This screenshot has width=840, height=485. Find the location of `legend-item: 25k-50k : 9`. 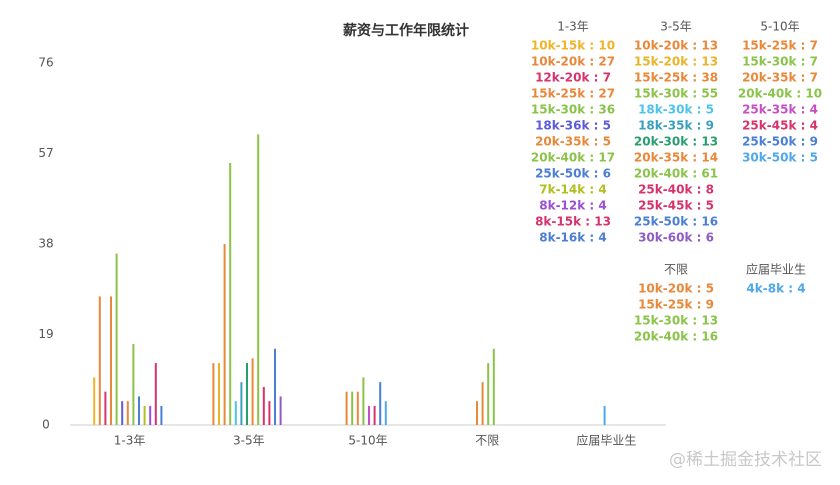

legend-item: 25k-50k : 9 is located at coordinates (780, 142).